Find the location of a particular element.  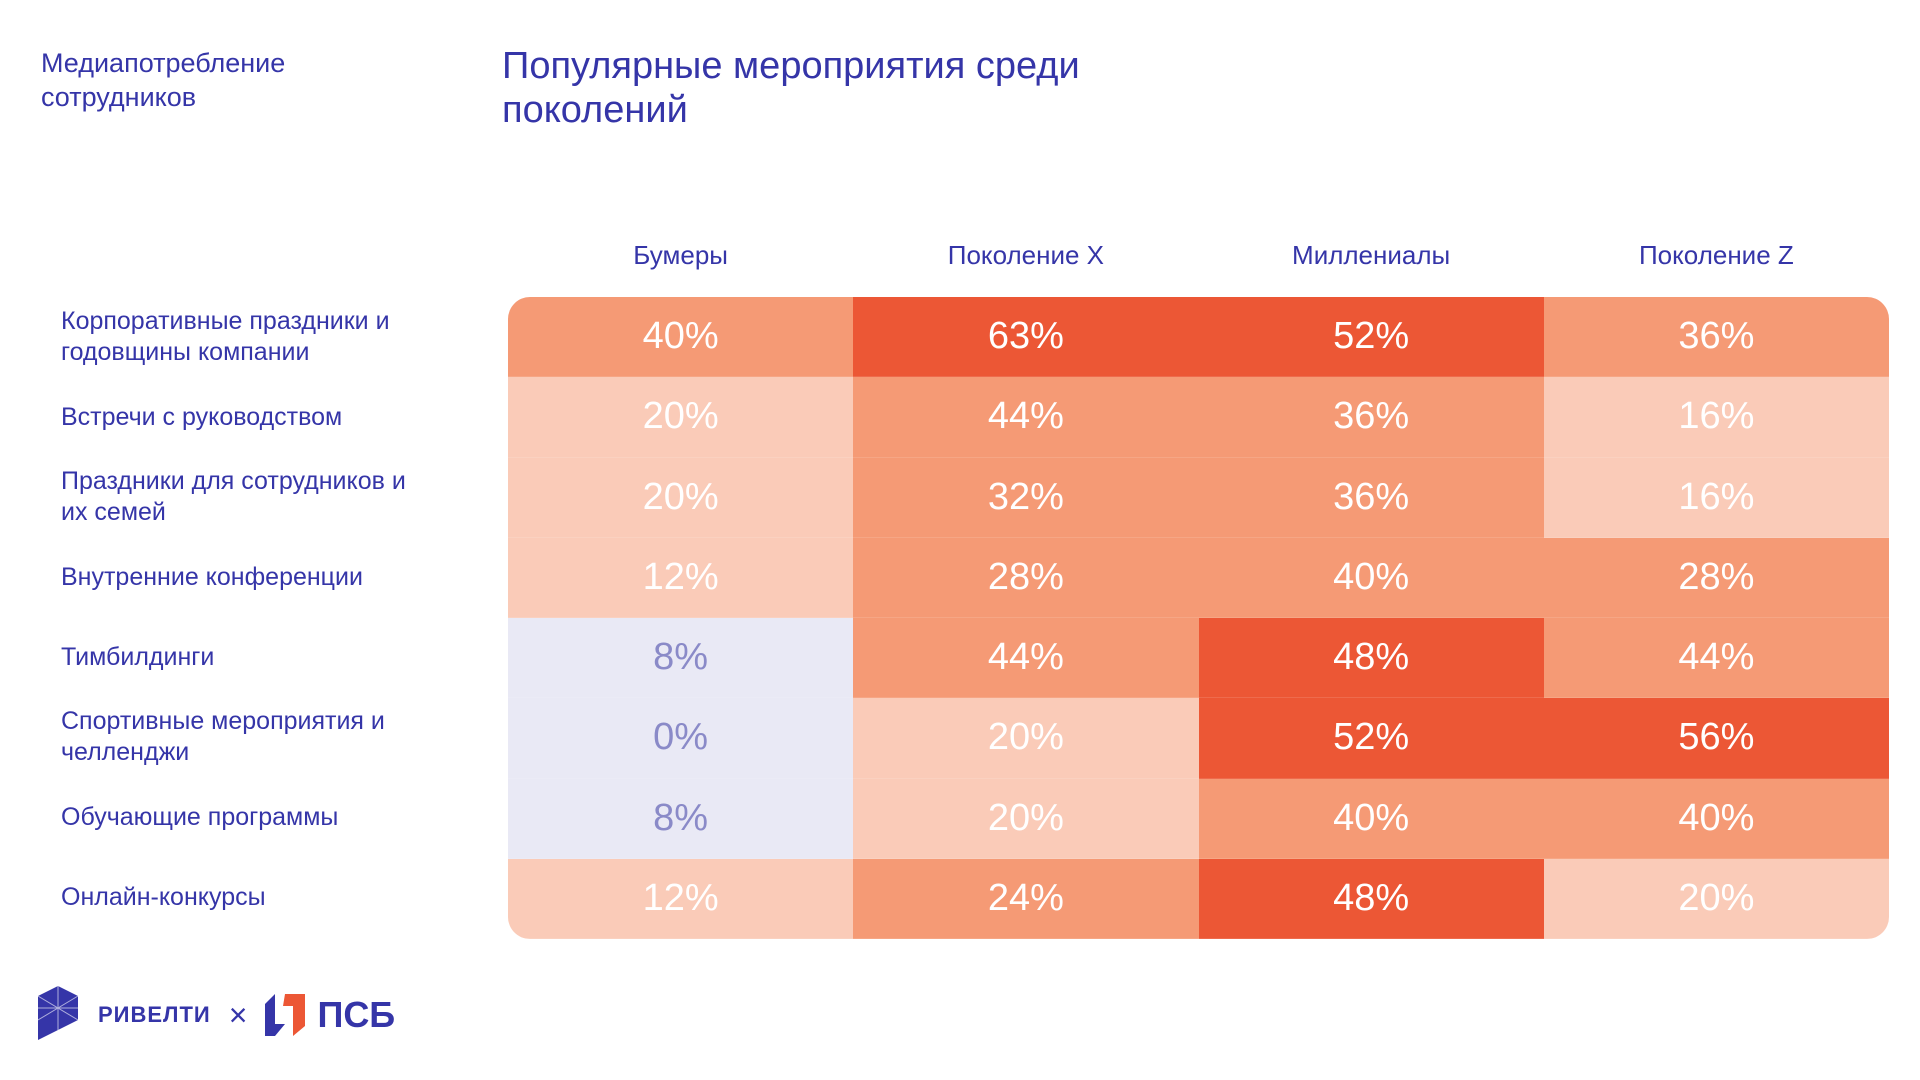

row-label-text: Спортивные мероприятия и челленджи is located at coordinates (223, 736).